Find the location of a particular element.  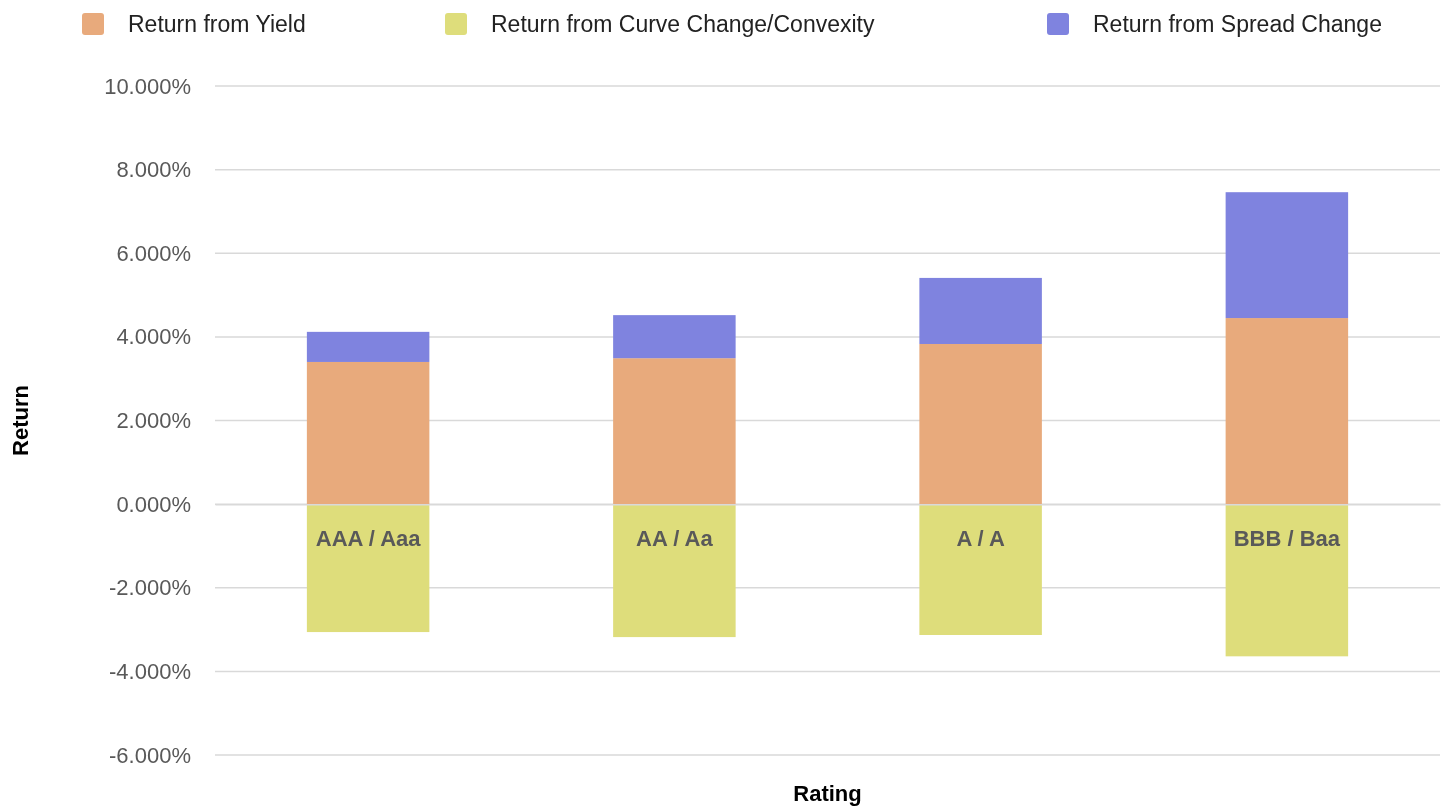

x-tick-label: A / A is located at coordinates (980, 538).